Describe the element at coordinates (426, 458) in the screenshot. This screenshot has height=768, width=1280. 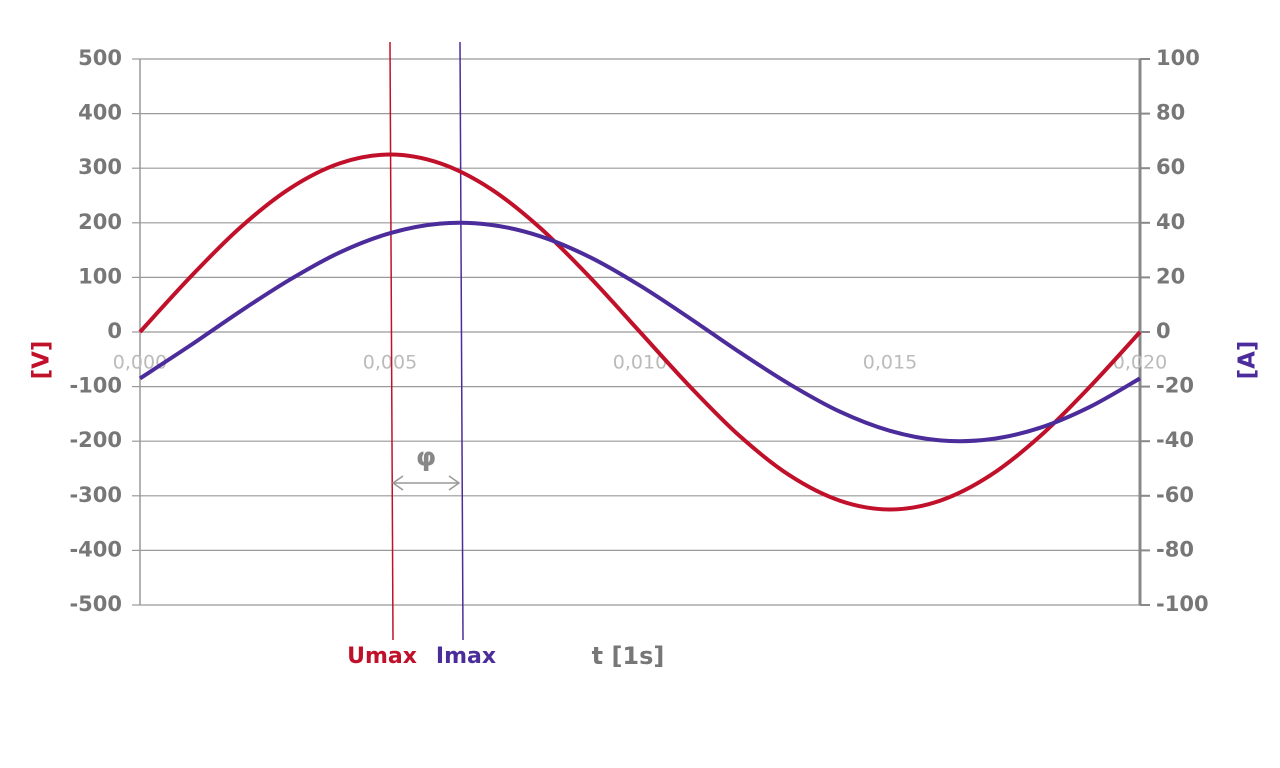
I see `phase-label: φ` at that location.